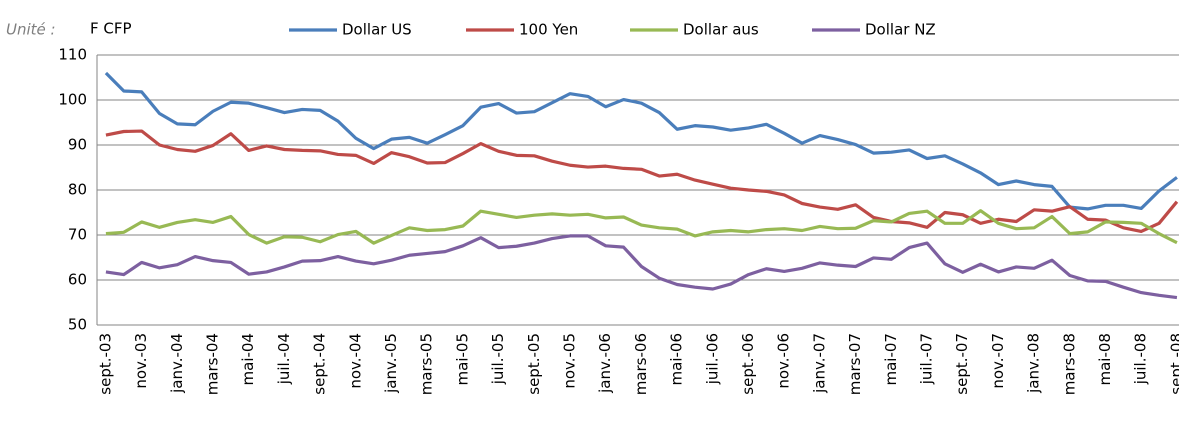 The height and width of the screenshot is (426, 1179). Describe the element at coordinates (177, 363) in the screenshot. I see `x-tick-label: janv.-04` at that location.